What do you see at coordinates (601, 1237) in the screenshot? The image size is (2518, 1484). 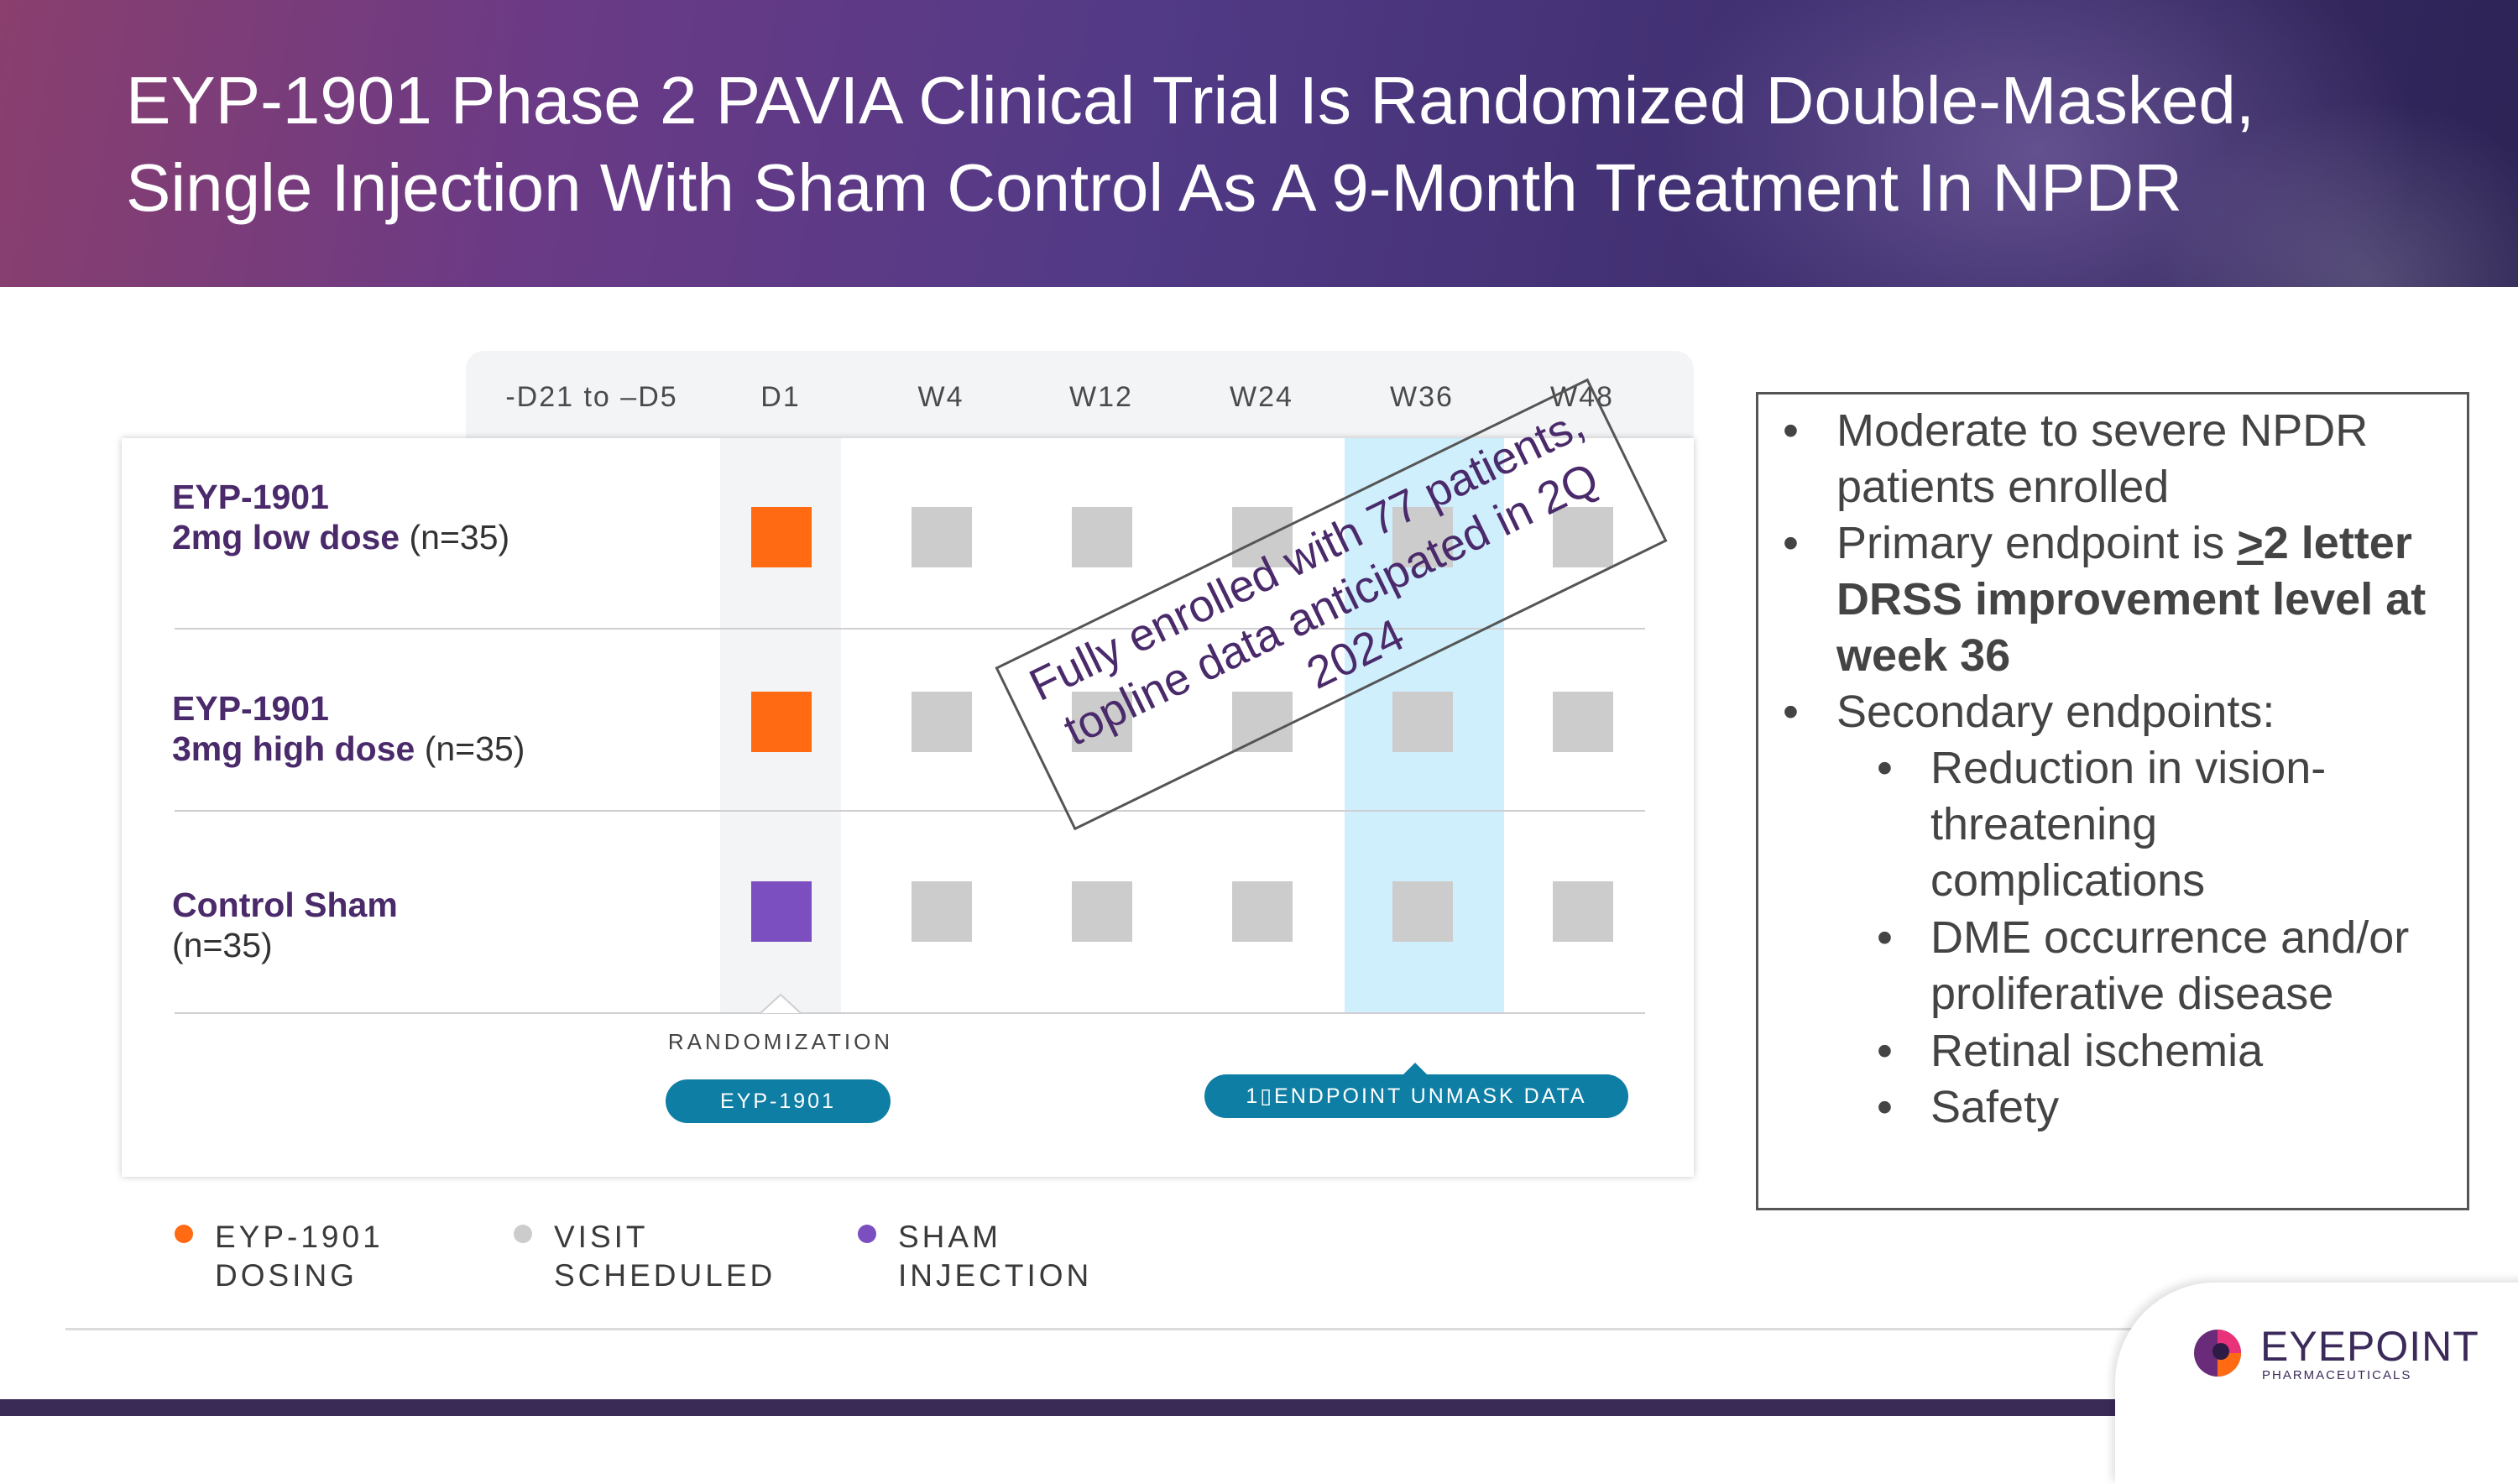 I see `legend-visit-line1: VISIT` at bounding box center [601, 1237].